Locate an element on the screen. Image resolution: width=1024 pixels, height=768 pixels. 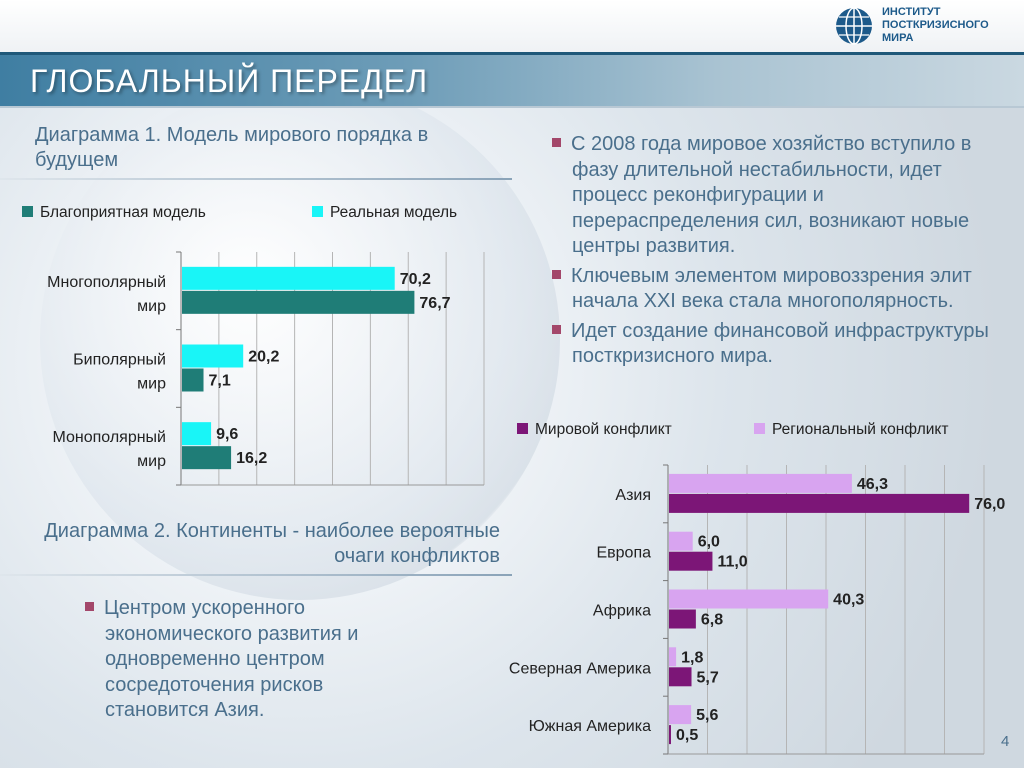
chart2-caption-rule is located at coordinates (256, 575).